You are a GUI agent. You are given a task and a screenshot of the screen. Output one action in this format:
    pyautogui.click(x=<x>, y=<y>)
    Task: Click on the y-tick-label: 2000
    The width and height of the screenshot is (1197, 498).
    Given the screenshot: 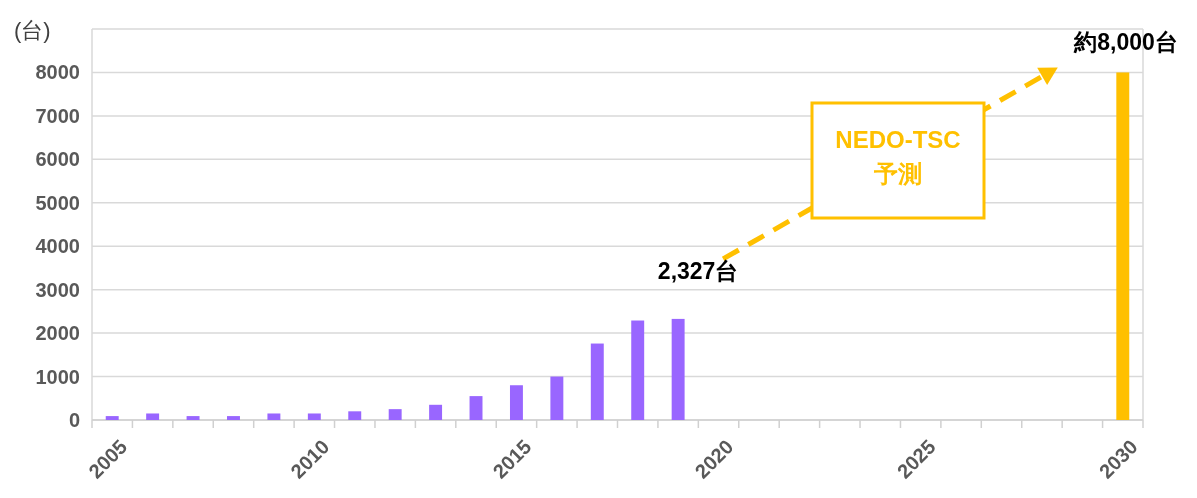 What is the action you would take?
    pyautogui.click(x=57, y=333)
    